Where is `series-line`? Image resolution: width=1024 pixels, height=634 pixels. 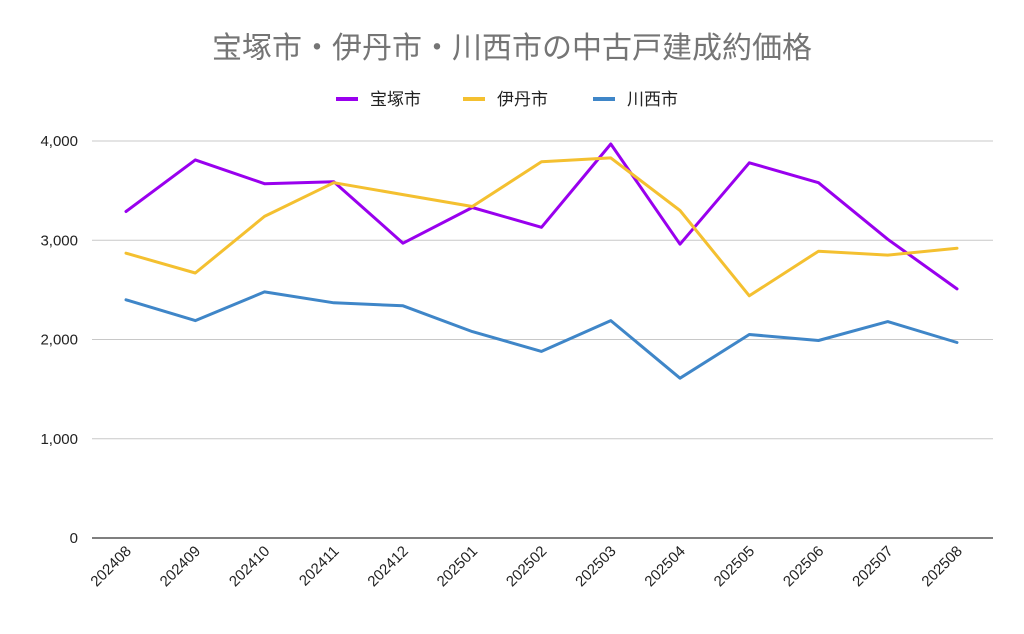
series-line is located at coordinates (541, 335).